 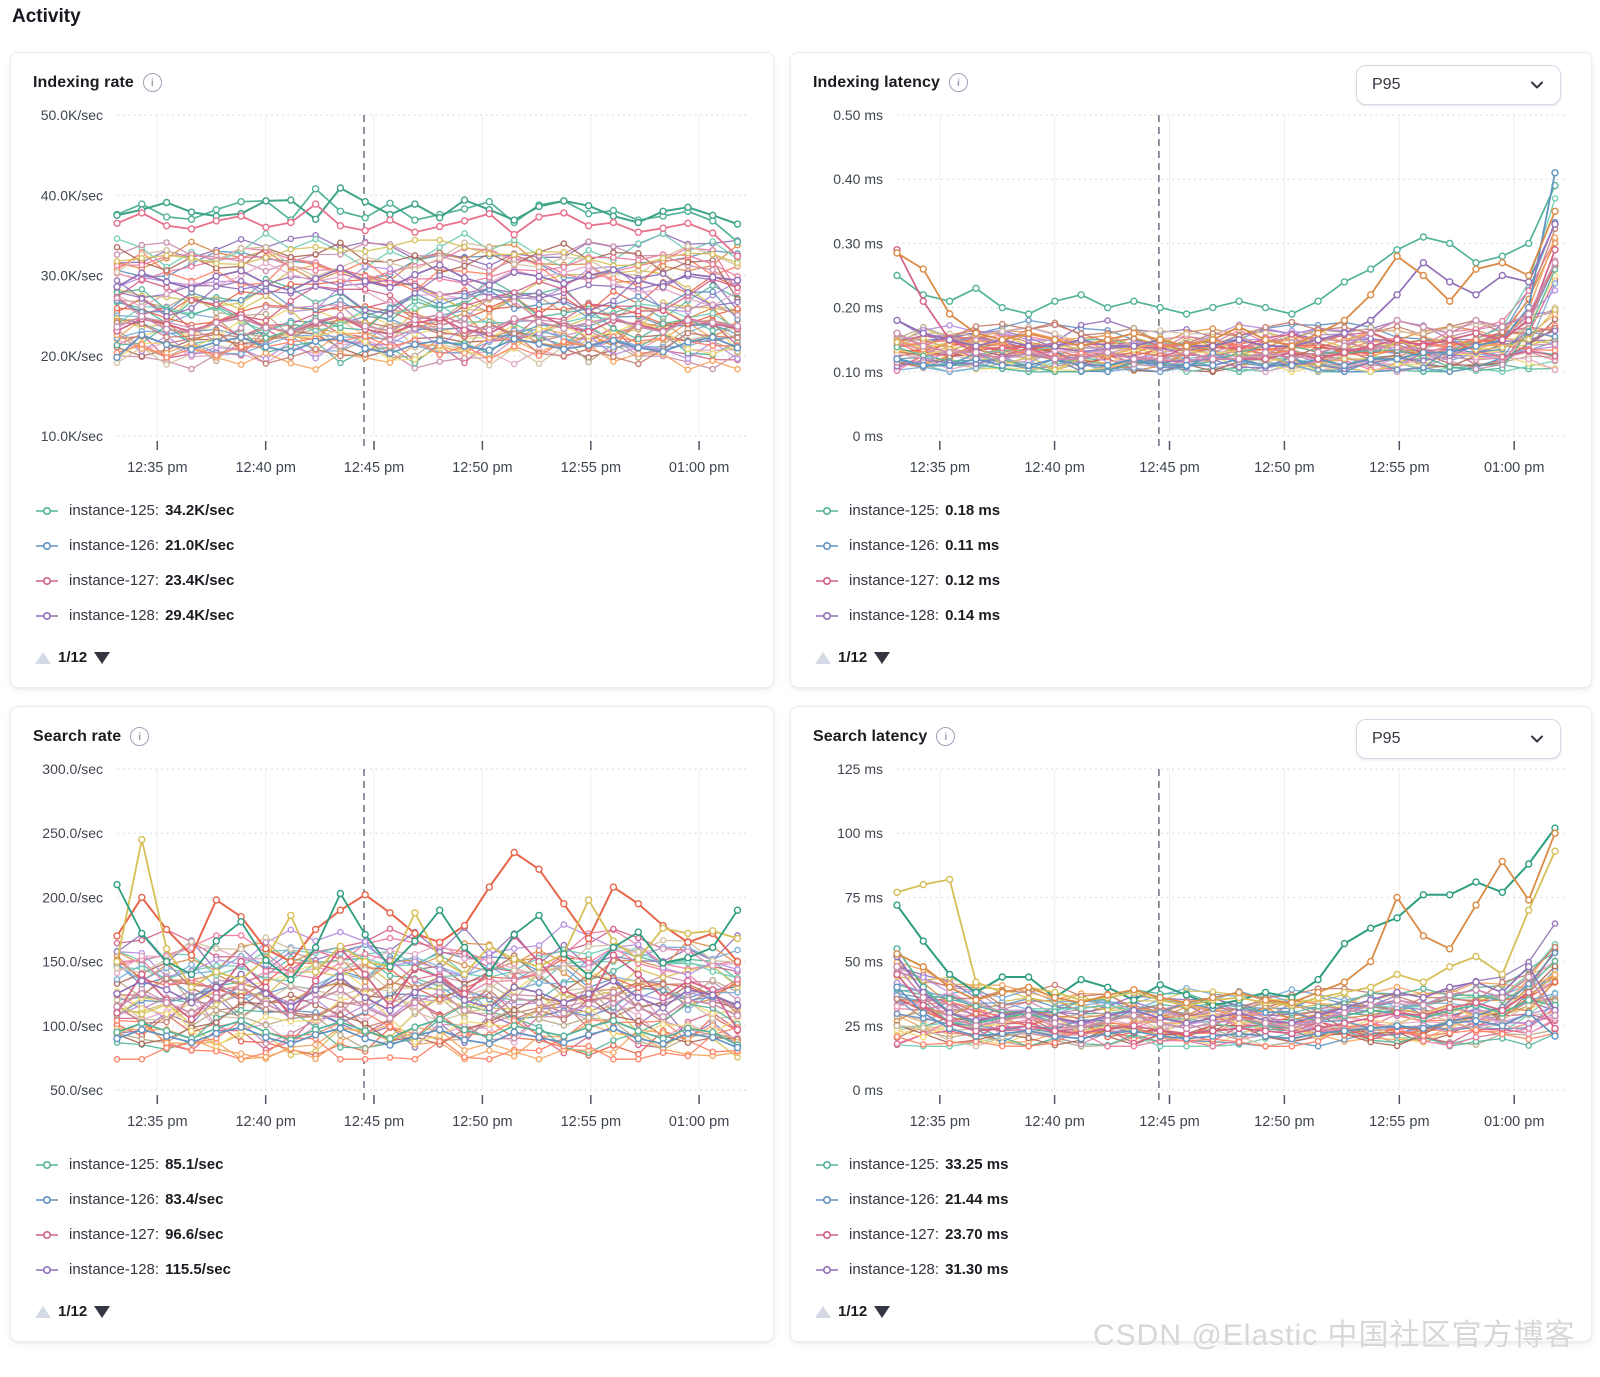 I want to click on svg-text: 0.40 ms, so click(x=858, y=179).